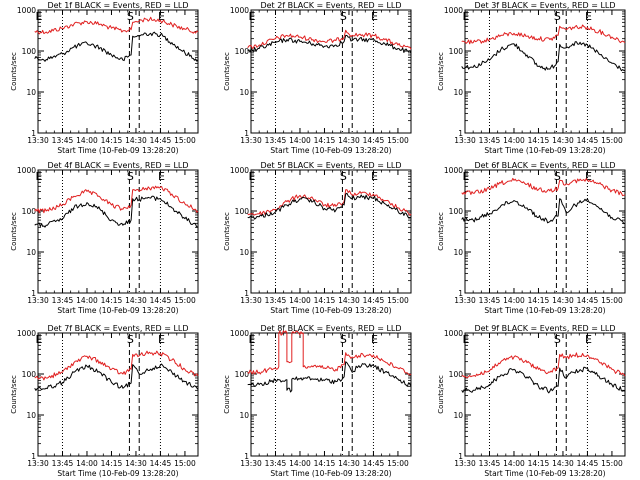 This screenshot has width=640, height=480. What do you see at coordinates (544, 328) in the screenshot?
I see `chart-title: Det 9f BLACK = Events, RED = LLD` at bounding box center [544, 328].